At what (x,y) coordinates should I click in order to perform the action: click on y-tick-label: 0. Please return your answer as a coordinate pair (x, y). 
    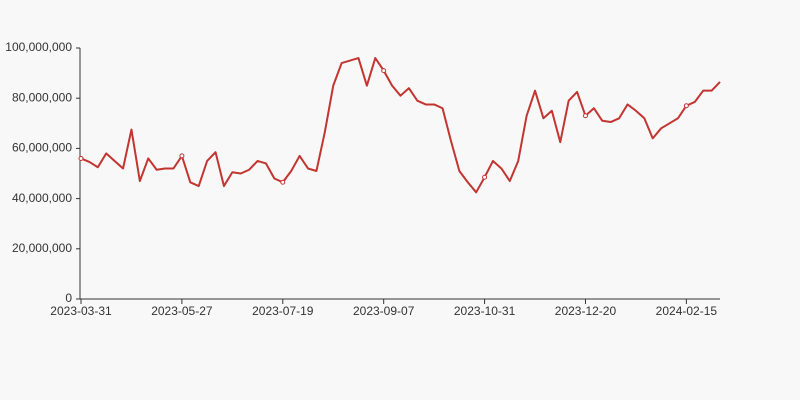
    Looking at the image, I should click on (68, 298).